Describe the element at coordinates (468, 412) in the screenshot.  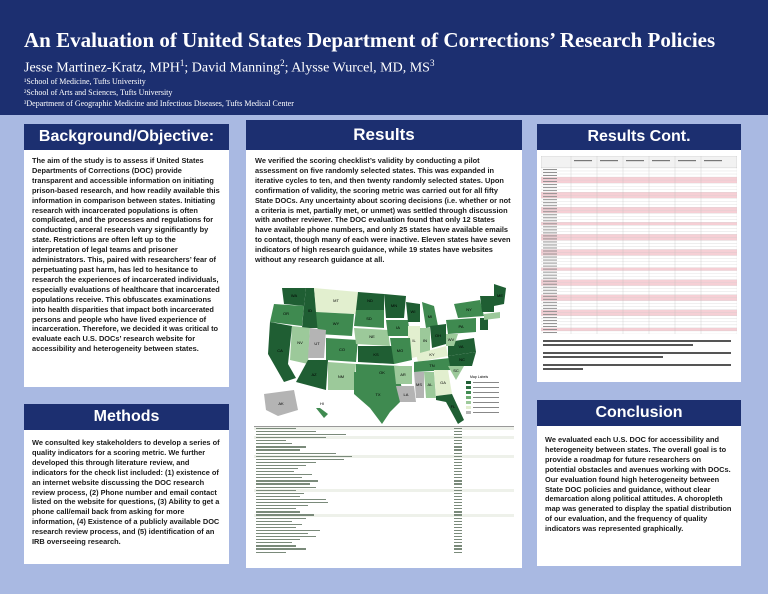
I see `legend-swatch` at that location.